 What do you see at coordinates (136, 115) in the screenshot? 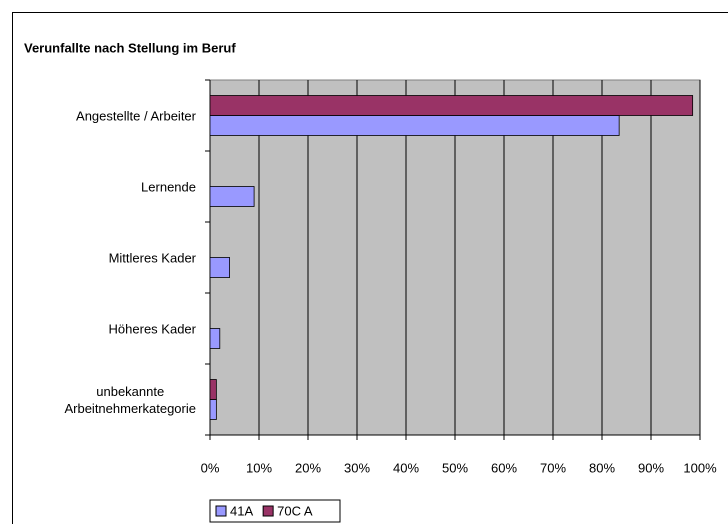
I see `y-tick-label: Angestellte / Arbeiter` at bounding box center [136, 115].